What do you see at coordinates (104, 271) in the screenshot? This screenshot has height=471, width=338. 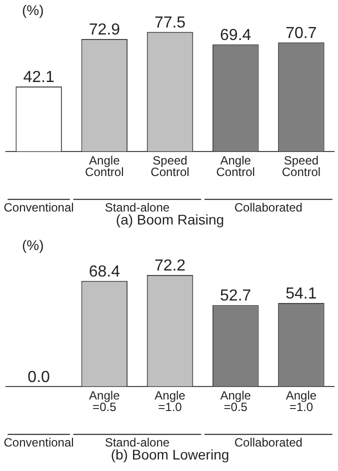 I see `data-label: 68.4` at bounding box center [104, 271].